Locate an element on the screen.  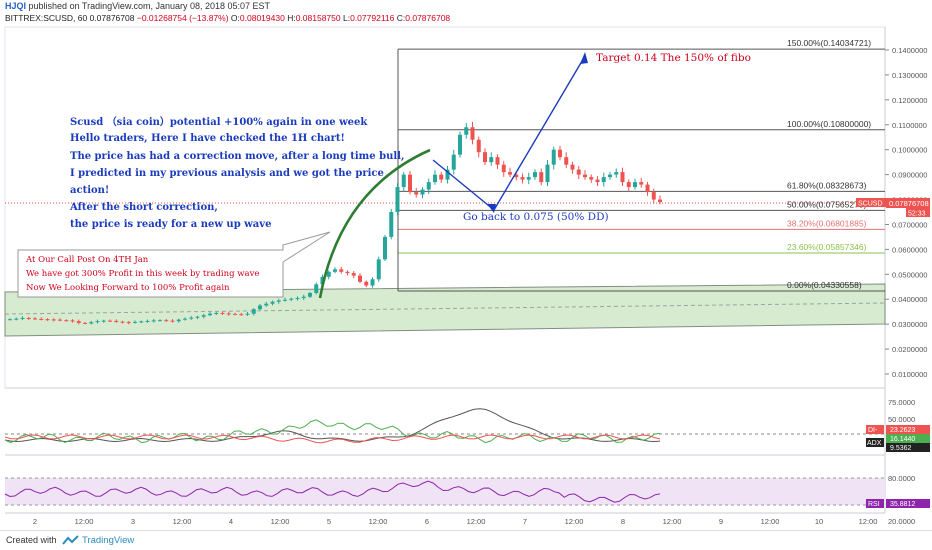
y-tick-label: 0.0100000 is located at coordinates (909, 374).